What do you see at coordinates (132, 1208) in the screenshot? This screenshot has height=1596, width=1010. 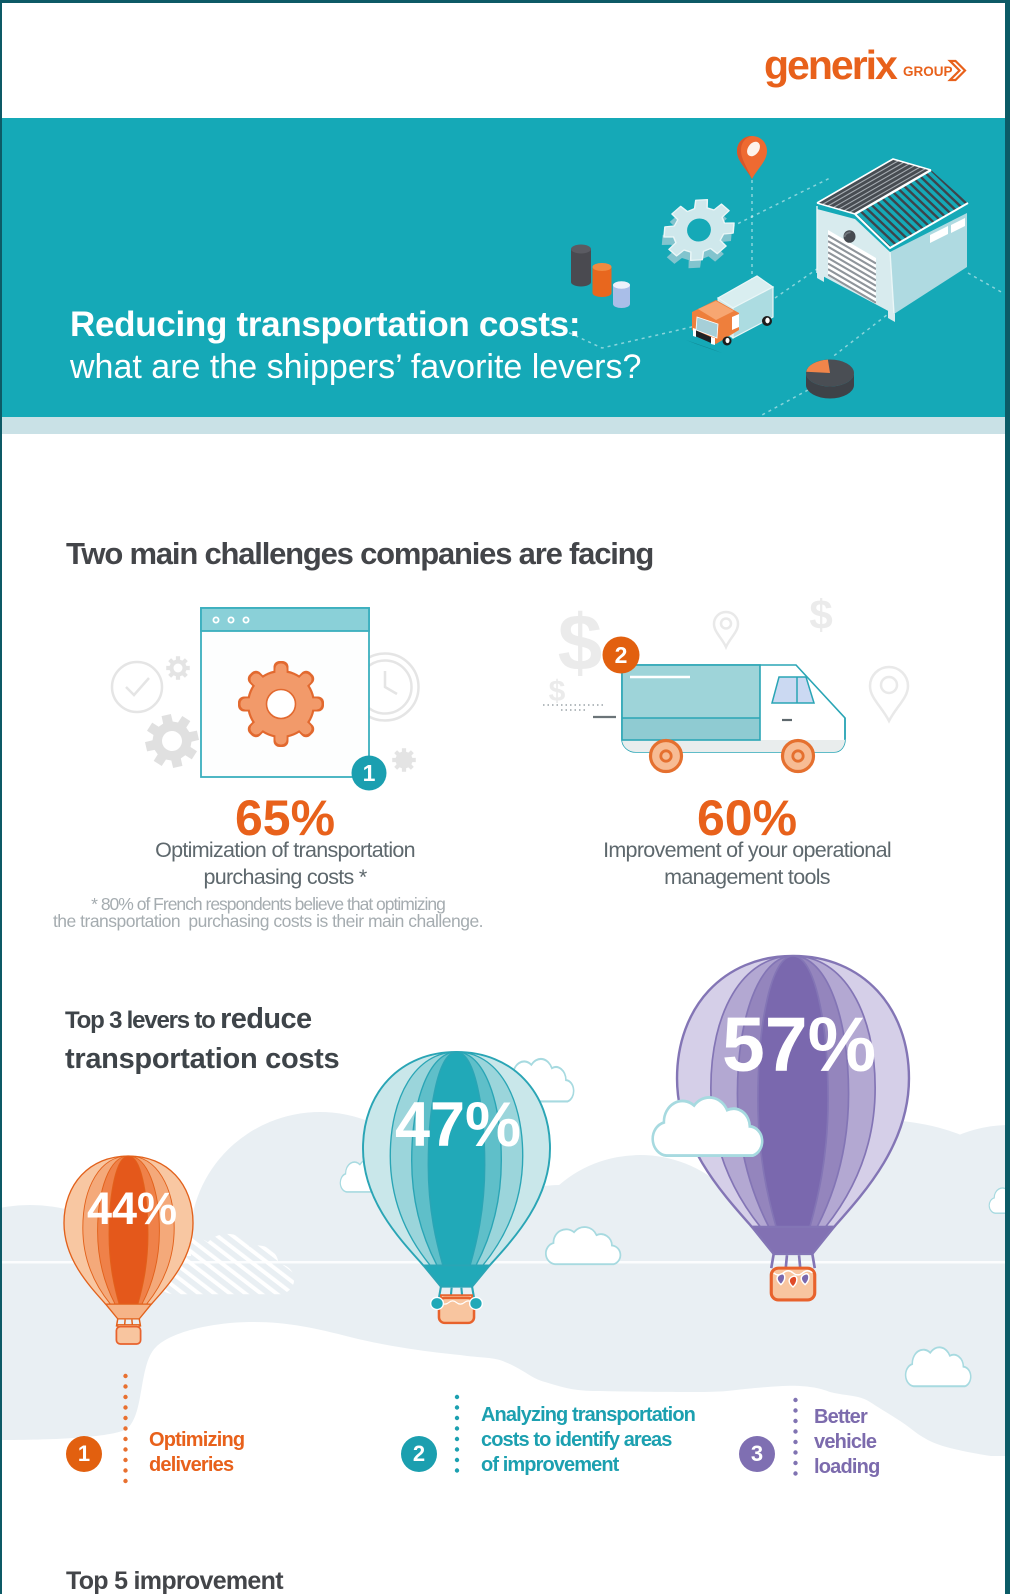 I see `svg-text: 44%` at bounding box center [132, 1208].